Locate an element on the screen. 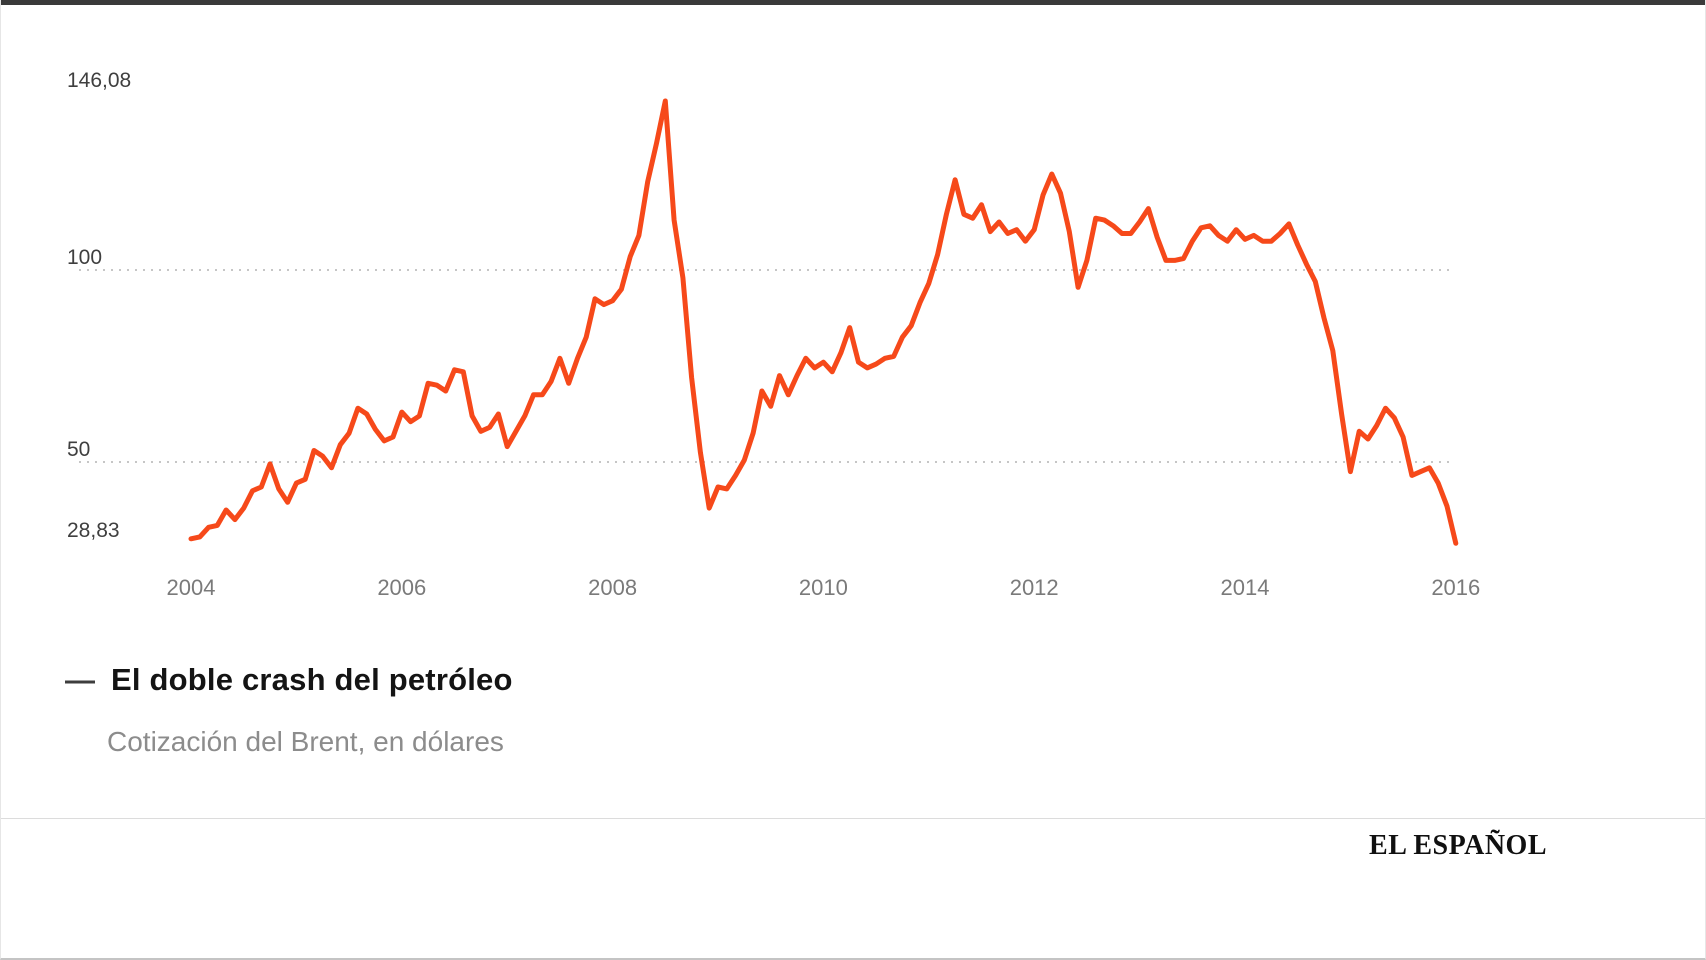  y-axis-label: 100 is located at coordinates (85, 257).